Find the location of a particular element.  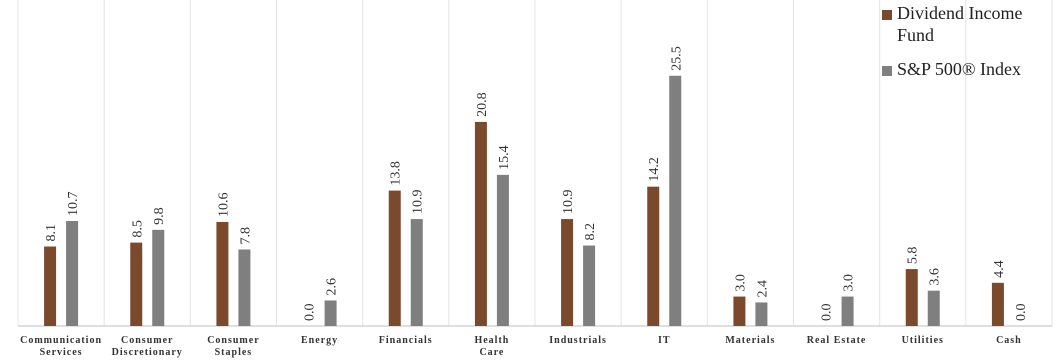

tick-label-utilities: Utilities is located at coordinates (923, 340).